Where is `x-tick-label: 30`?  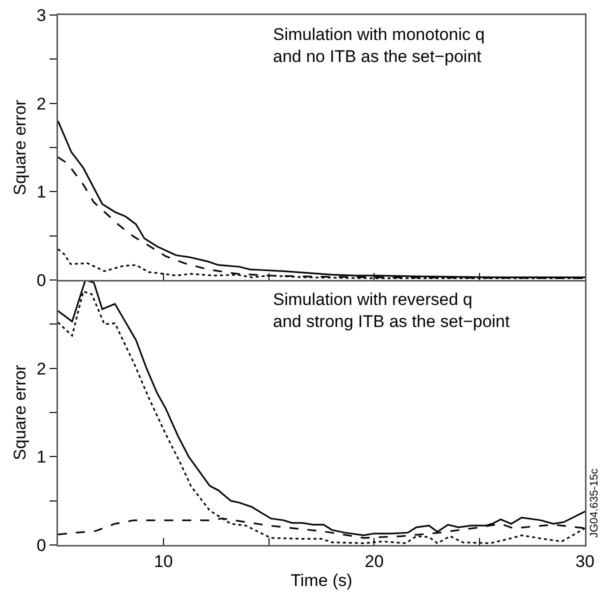
x-tick-label: 30 is located at coordinates (585, 561).